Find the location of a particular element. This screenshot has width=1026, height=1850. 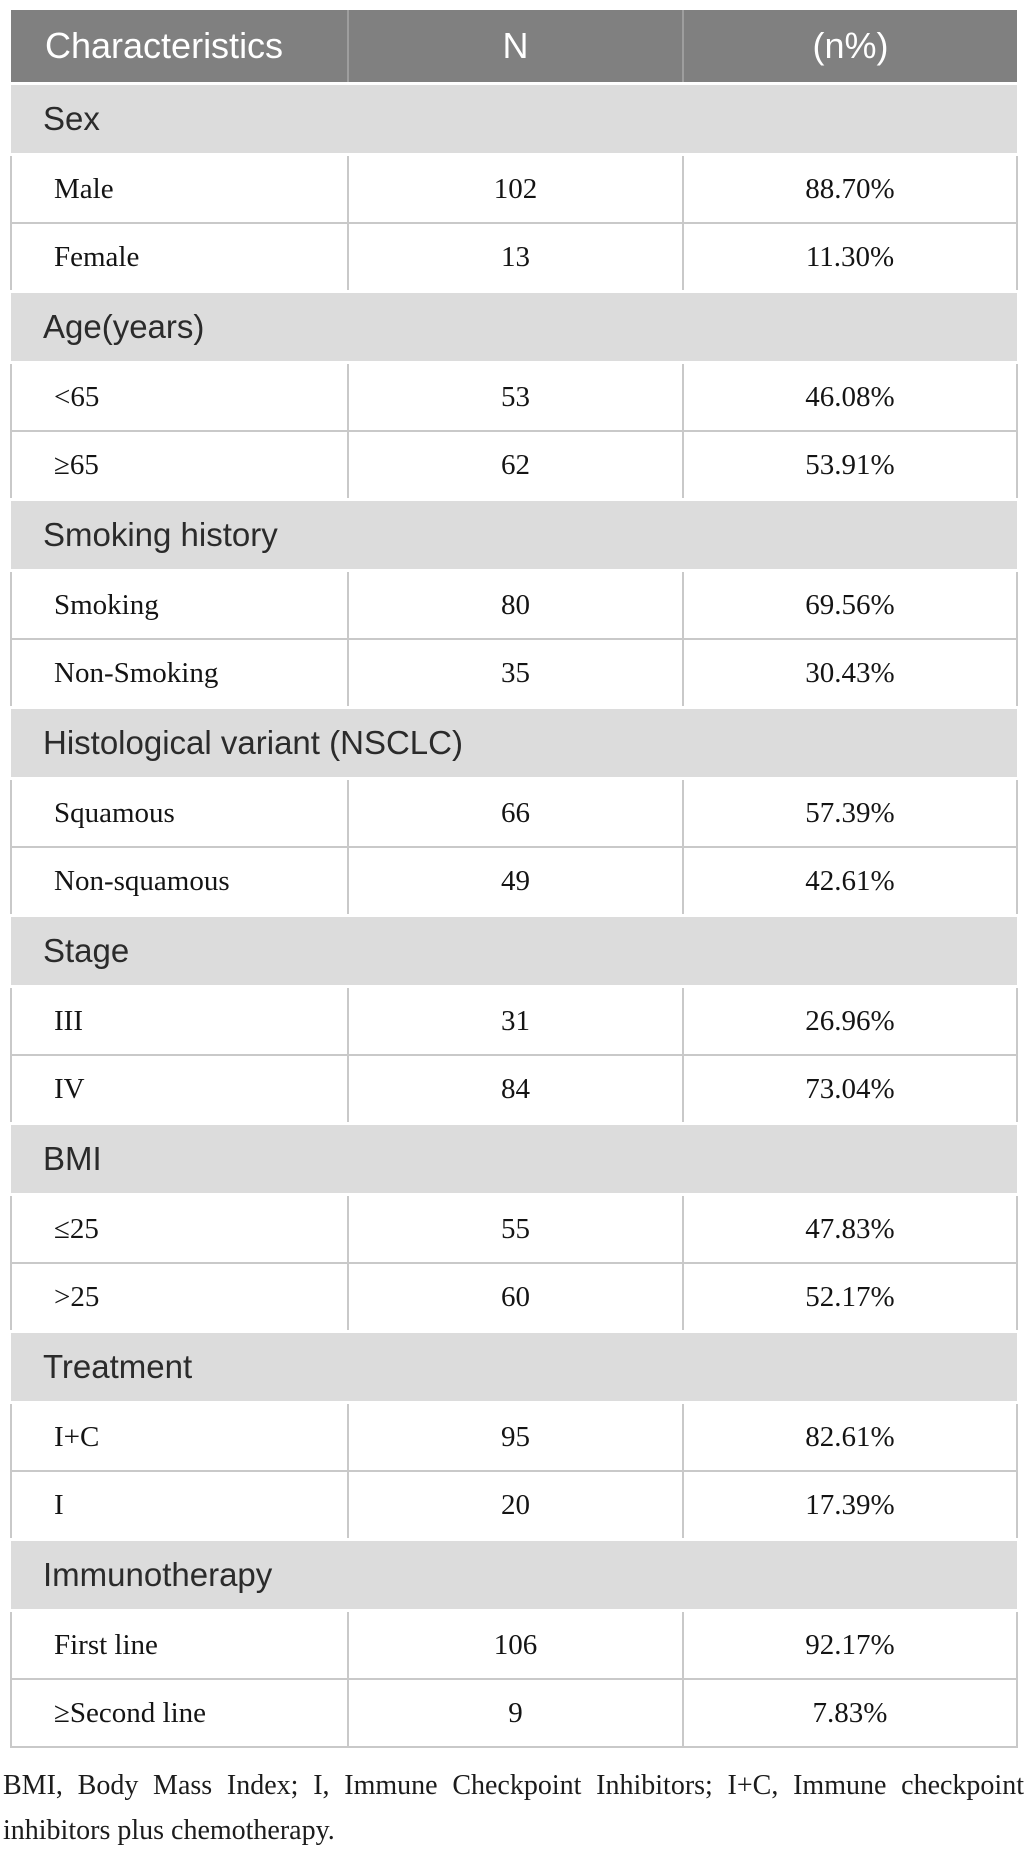

section-label: Immunotherapy is located at coordinates (514, 1575).